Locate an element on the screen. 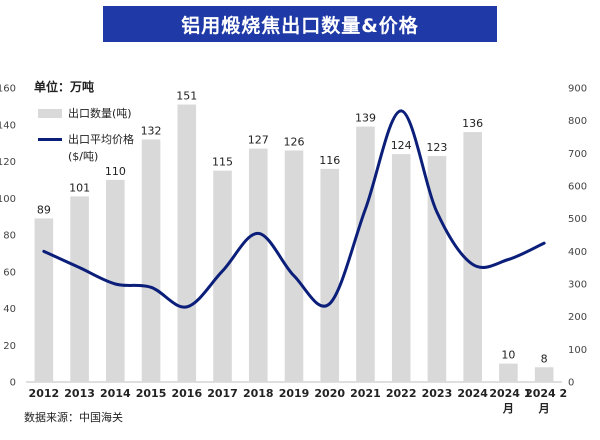  y-left-tick-label: 100 is located at coordinates (8, 199).